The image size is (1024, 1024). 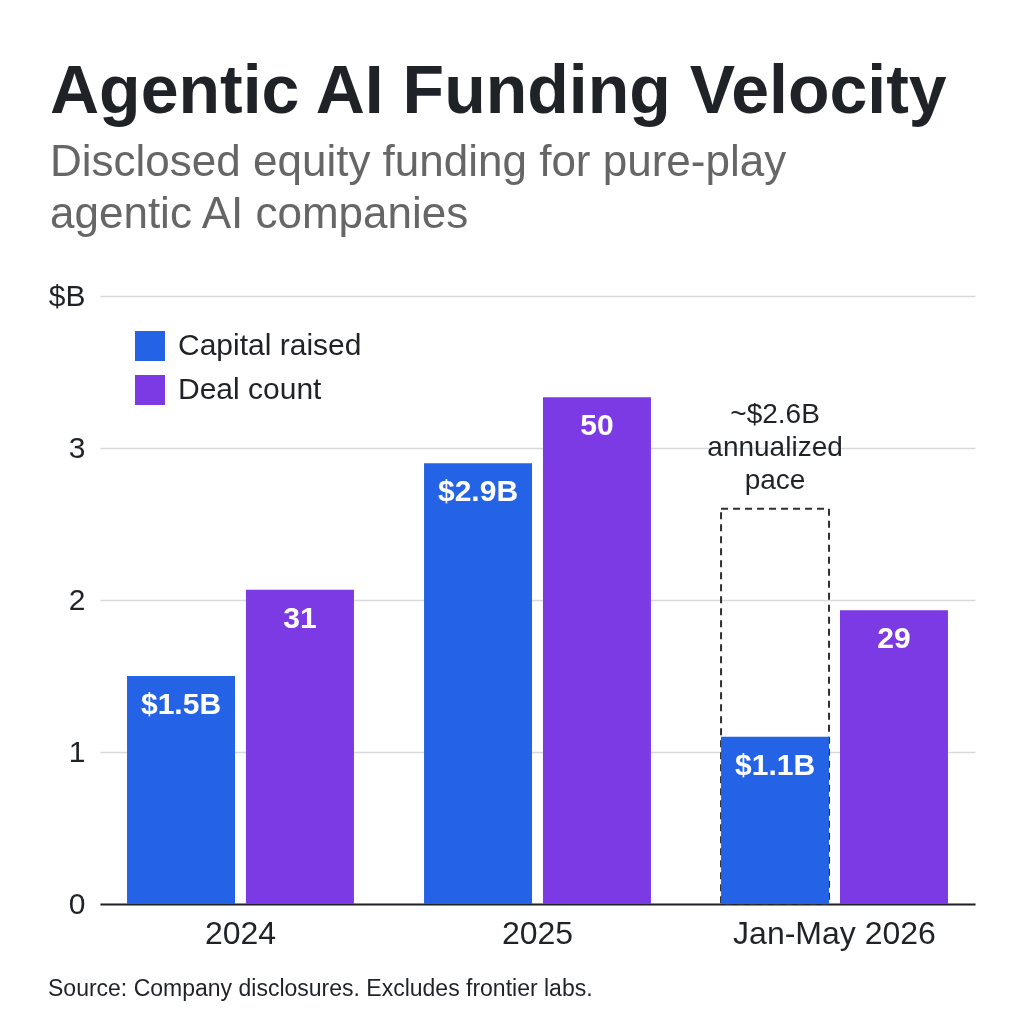 I want to click on y-tick-label: $B, so click(x=67, y=295).